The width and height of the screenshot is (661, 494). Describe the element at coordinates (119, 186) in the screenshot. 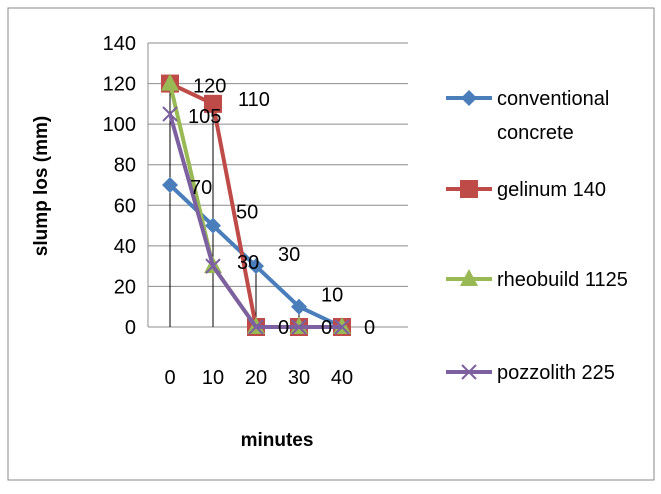

I see `y-tick-labels: 0 20 40 60 80 100 120 140` at that location.